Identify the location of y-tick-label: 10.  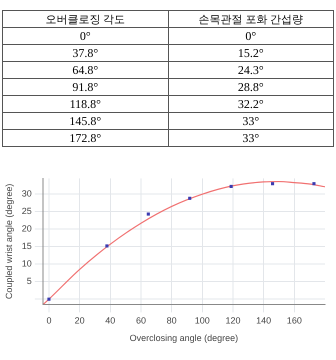
(27, 263).